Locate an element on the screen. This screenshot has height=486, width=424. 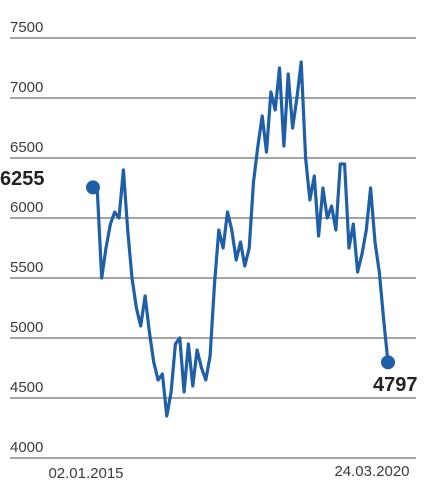
end-value-label: 4797 is located at coordinates (395, 385).